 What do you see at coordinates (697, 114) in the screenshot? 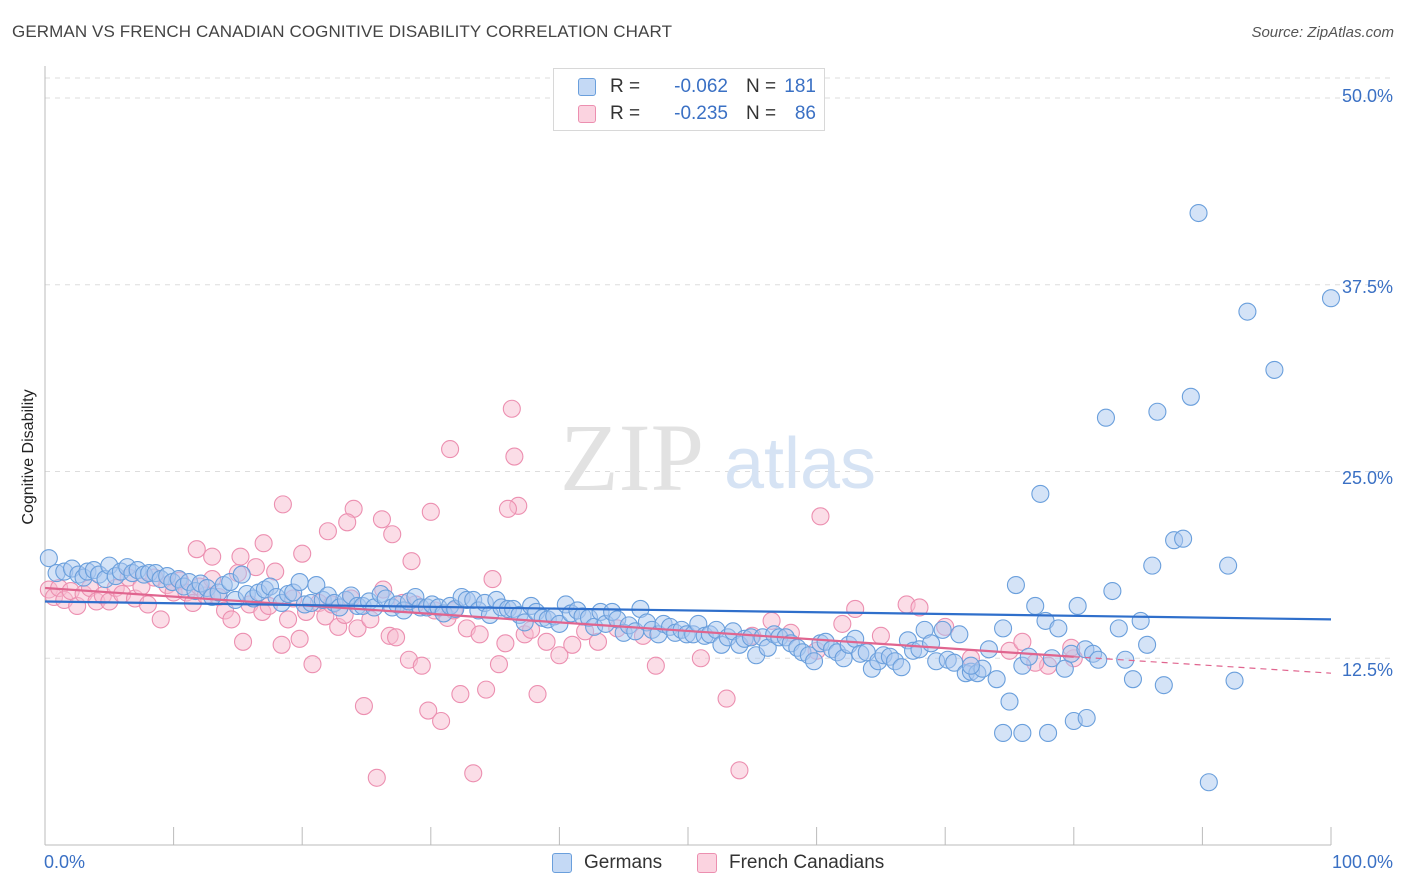
I see `legend-row-french-canadians: R = -0.235 N = 86` at bounding box center [697, 114].